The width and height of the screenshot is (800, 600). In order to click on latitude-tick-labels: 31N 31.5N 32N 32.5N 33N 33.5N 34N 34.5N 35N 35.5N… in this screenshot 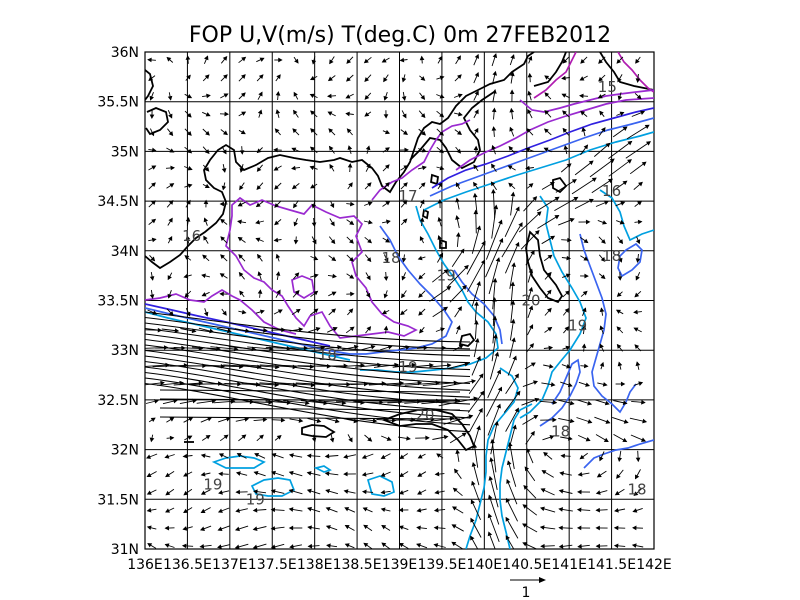, I will do `click(118, 301)`.